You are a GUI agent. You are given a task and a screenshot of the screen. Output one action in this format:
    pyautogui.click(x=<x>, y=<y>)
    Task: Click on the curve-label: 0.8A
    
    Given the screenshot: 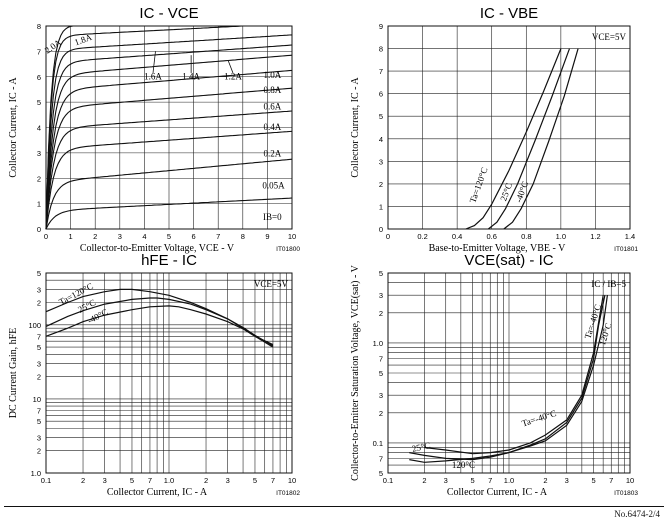 What is the action you would take?
    pyautogui.click(x=272, y=90)
    